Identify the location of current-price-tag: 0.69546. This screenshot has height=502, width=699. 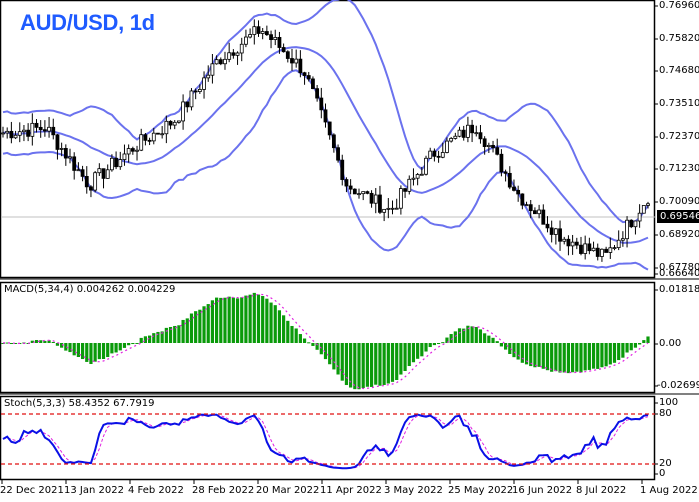
(678, 216).